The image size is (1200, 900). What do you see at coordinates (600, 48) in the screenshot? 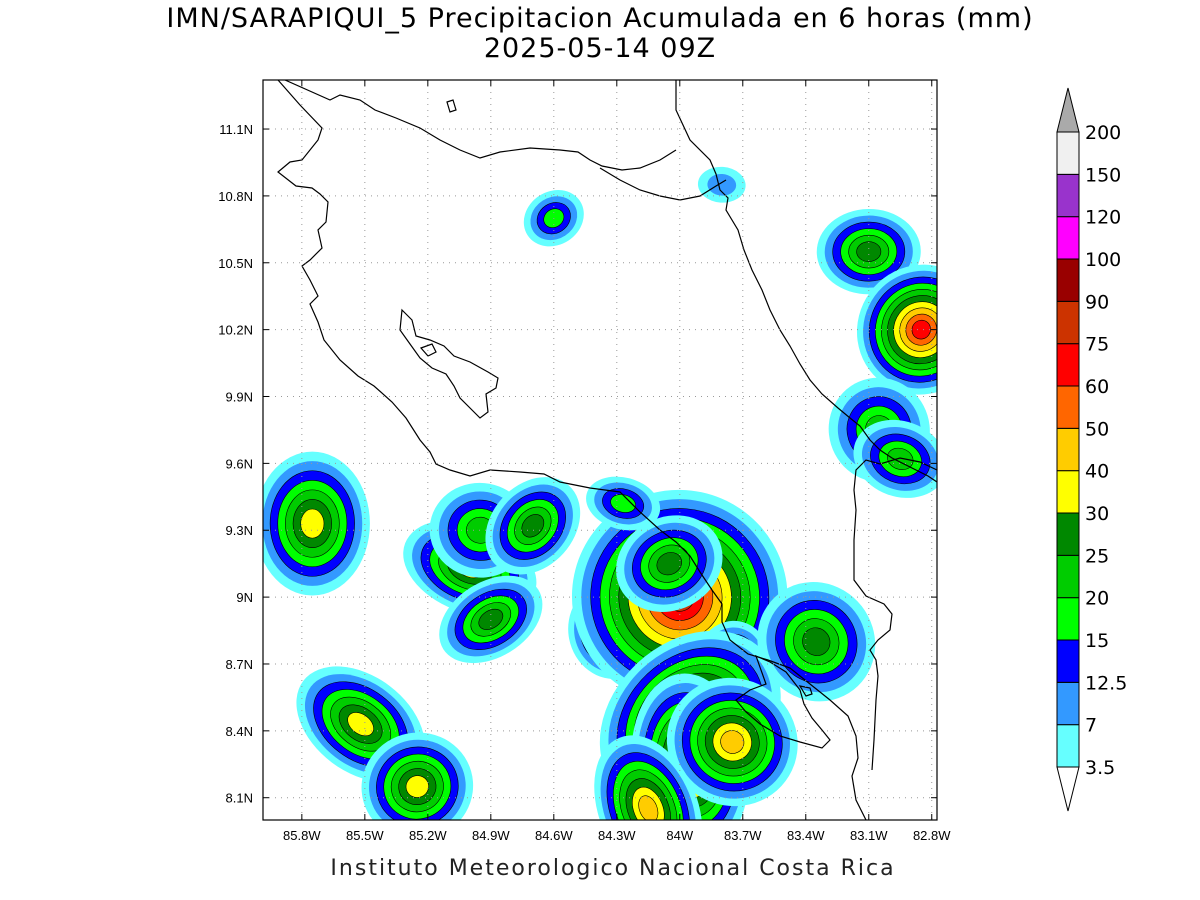
I see `chart-subtitle-date: 2025-05-14 09Z` at bounding box center [600, 48].